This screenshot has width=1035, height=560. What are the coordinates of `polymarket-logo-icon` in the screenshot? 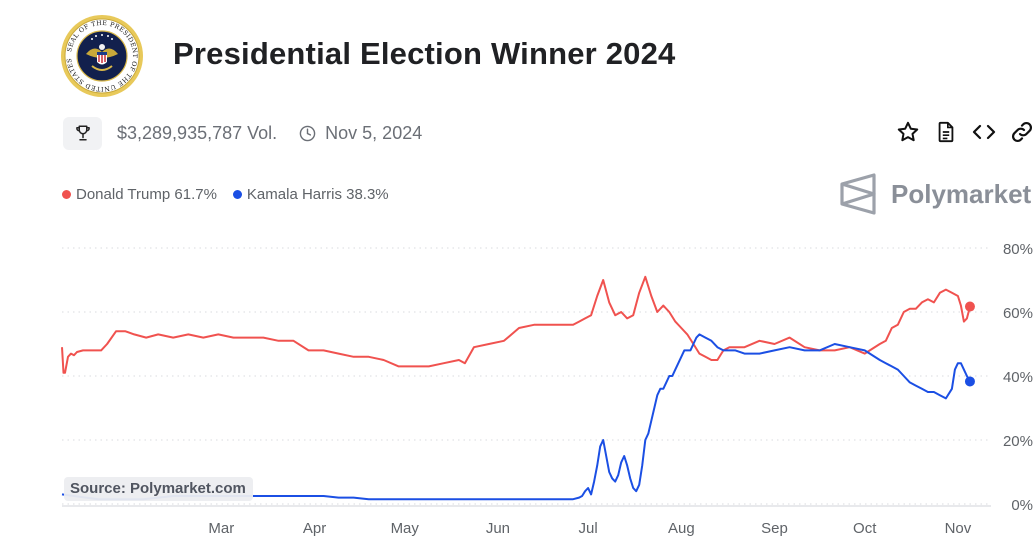 It's located at (858, 194).